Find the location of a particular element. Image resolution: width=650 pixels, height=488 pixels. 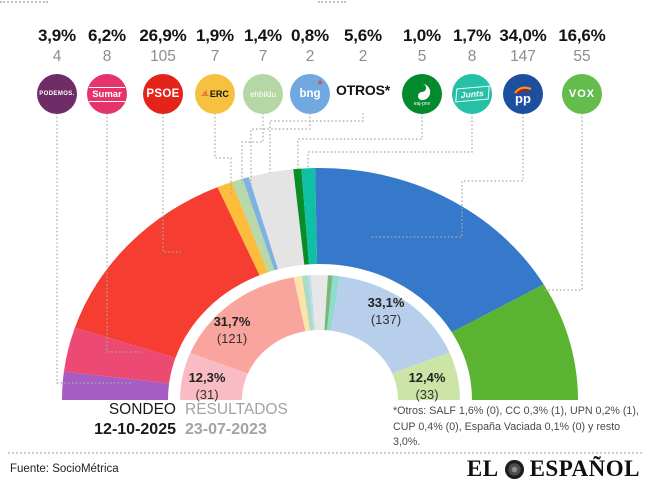

podemos-logo-text: PODEMOS. is located at coordinates (57, 94).